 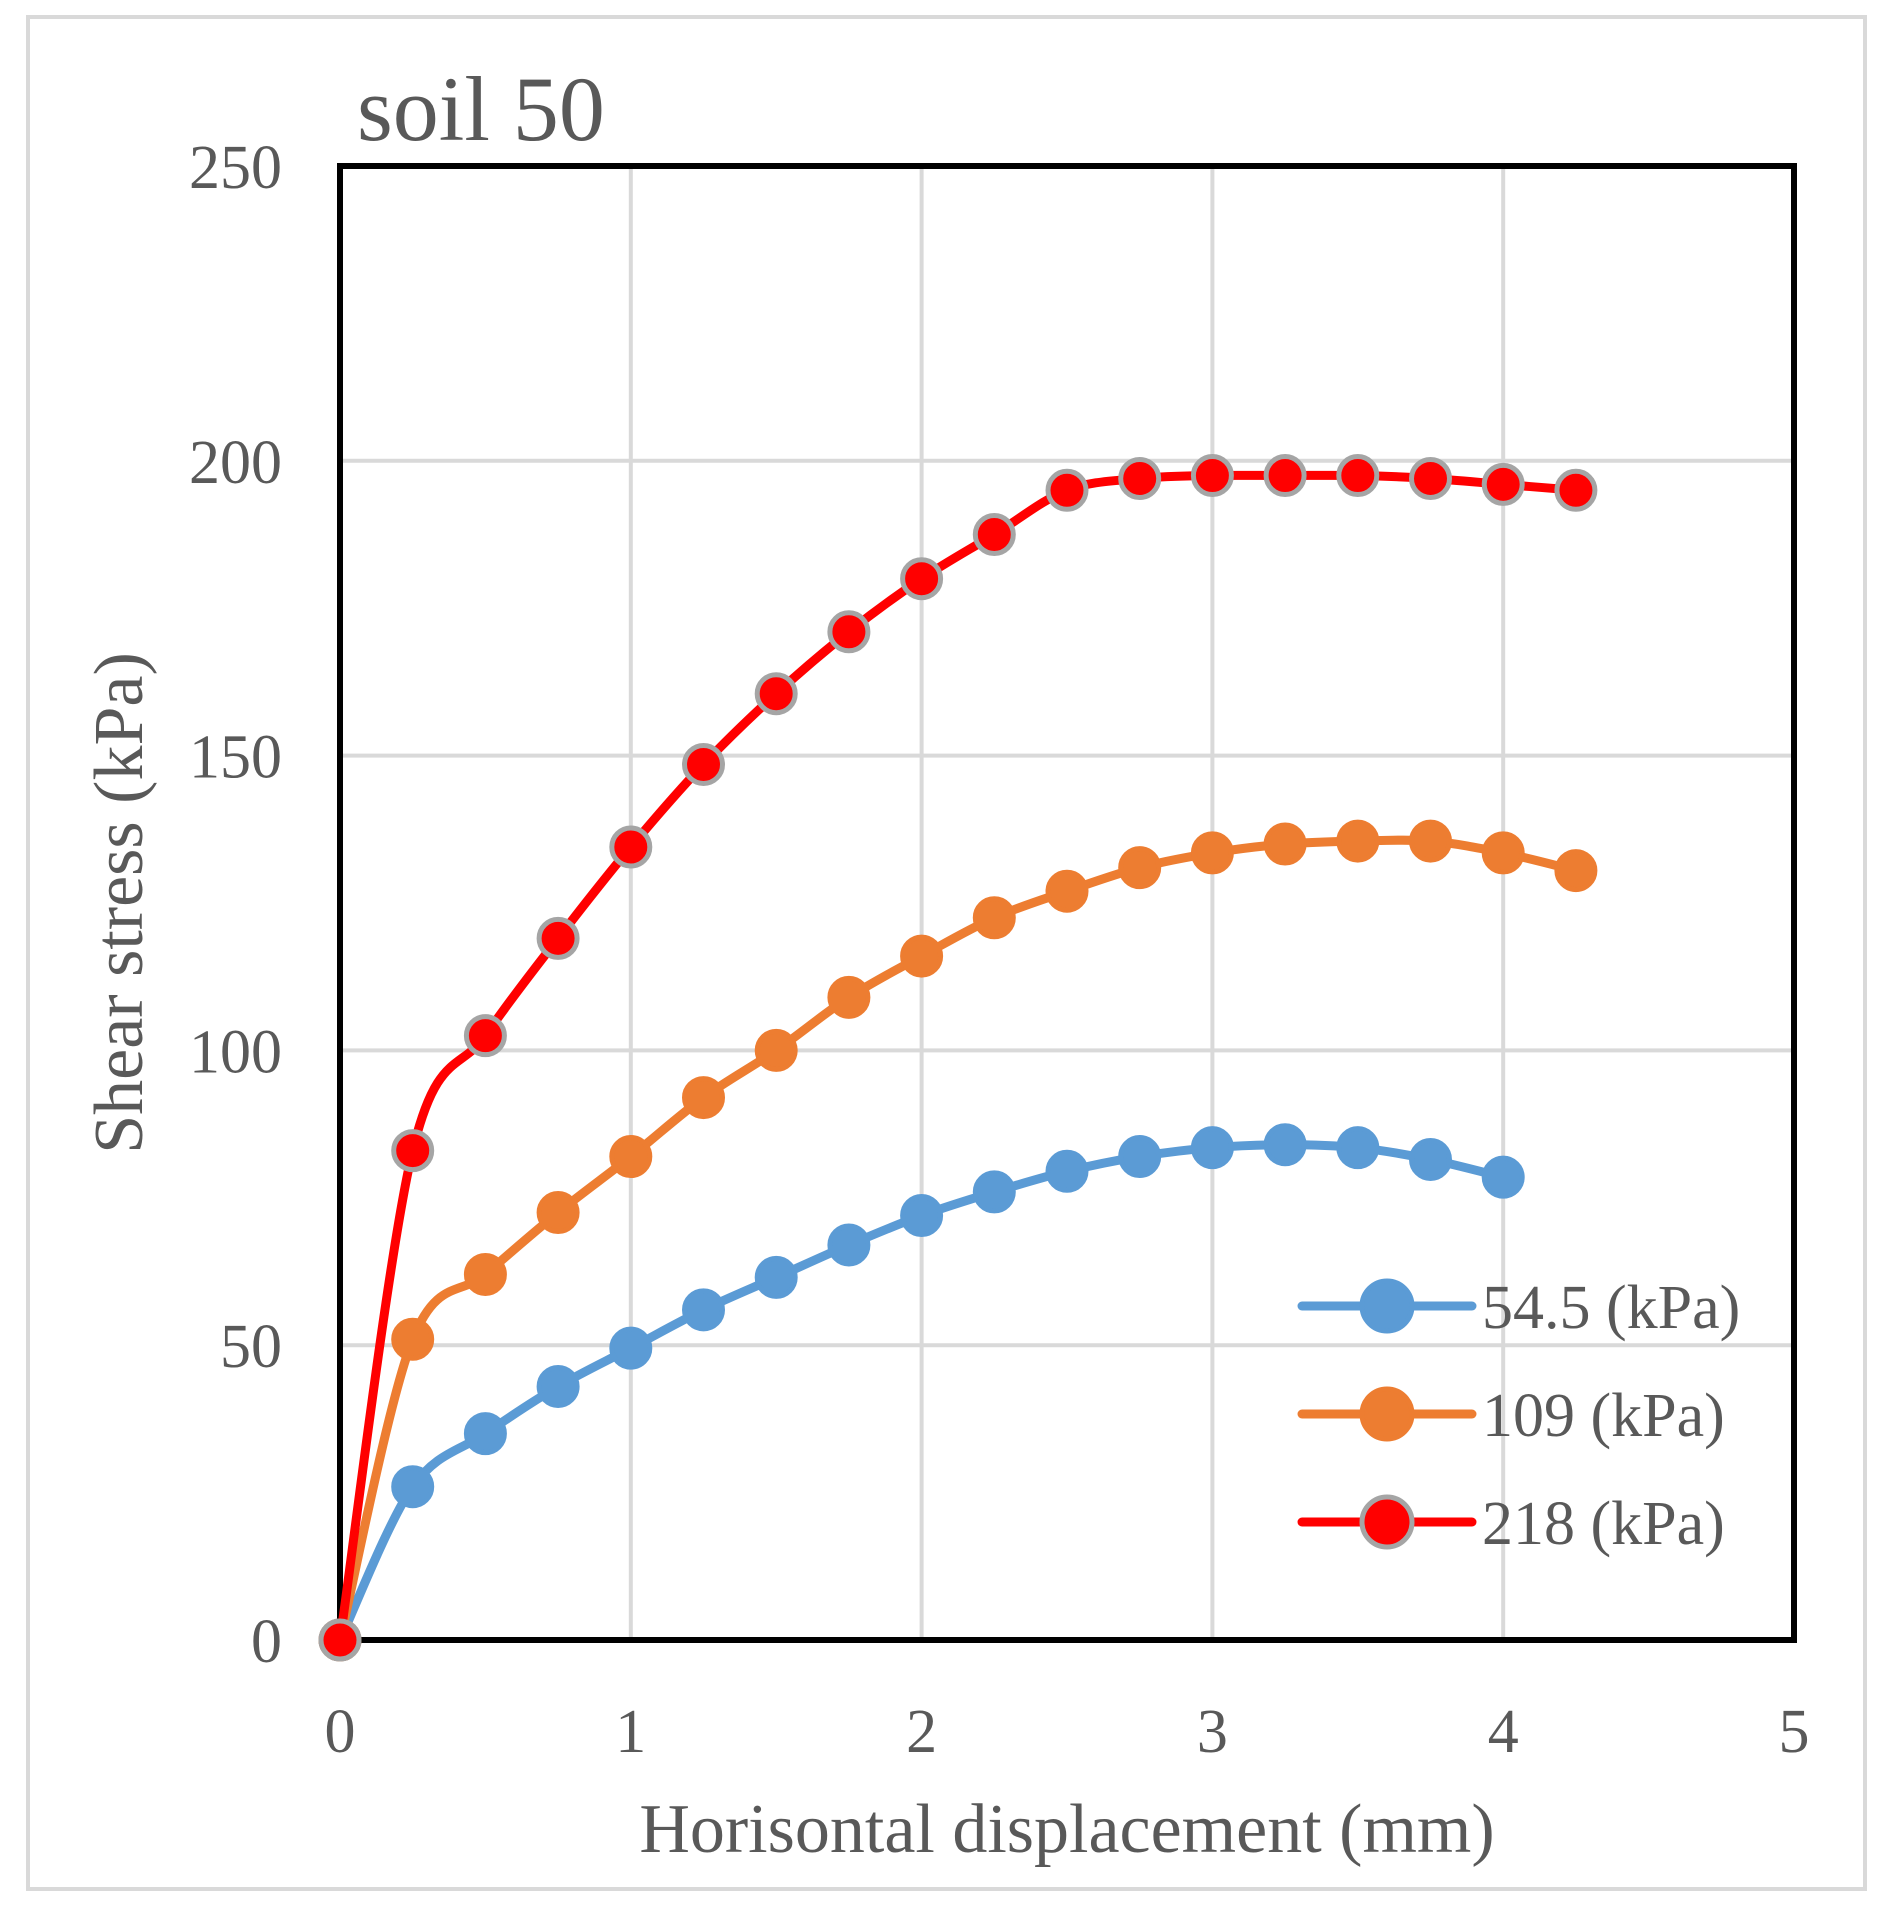 I want to click on y-axis-title: Shear stress (kPa), so click(x=119, y=903).